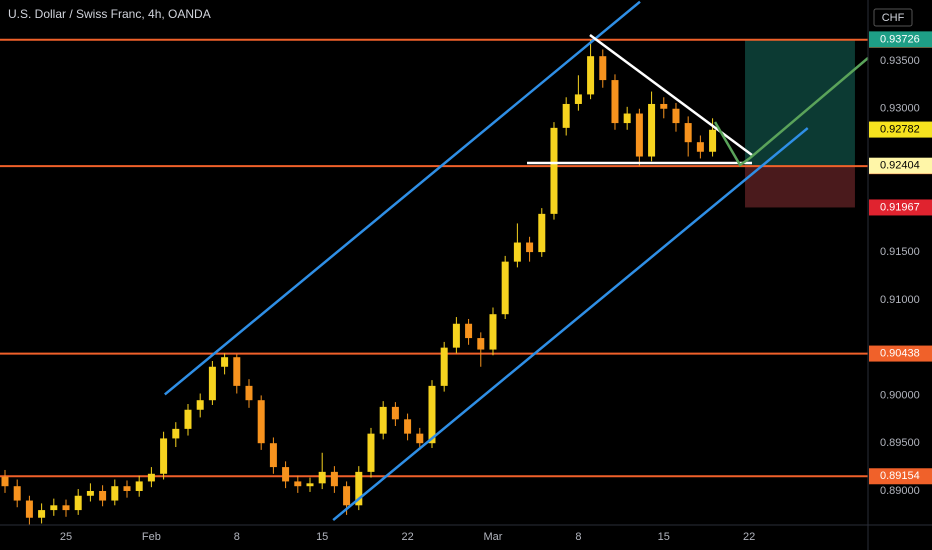 This screenshot has width=932, height=550. Describe the element at coordinates (900, 61) in the screenshot. I see `y-tick-label: 0.93500` at that location.